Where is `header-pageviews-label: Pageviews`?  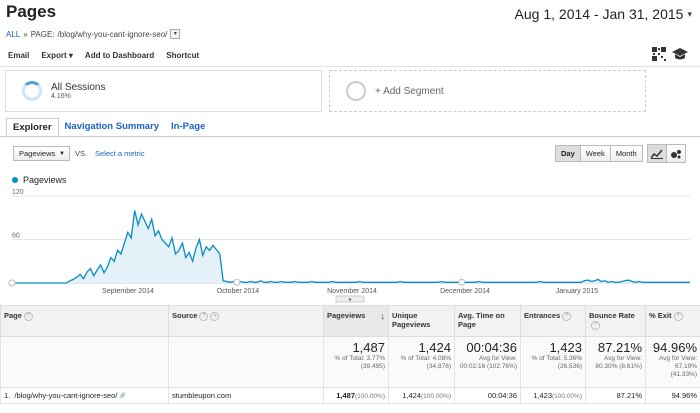
header-pageviews-label: Pageviews is located at coordinates (346, 315).